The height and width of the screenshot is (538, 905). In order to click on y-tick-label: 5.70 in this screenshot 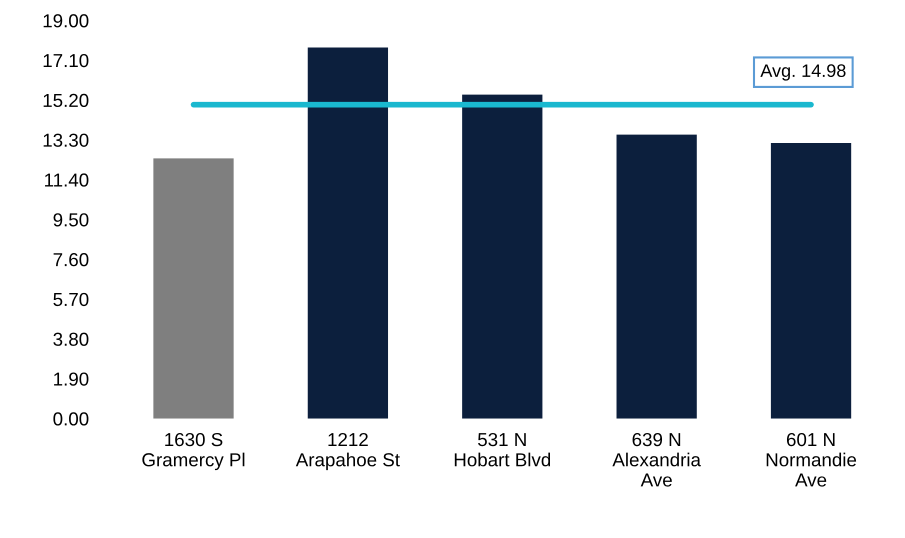, I will do `click(70, 299)`.